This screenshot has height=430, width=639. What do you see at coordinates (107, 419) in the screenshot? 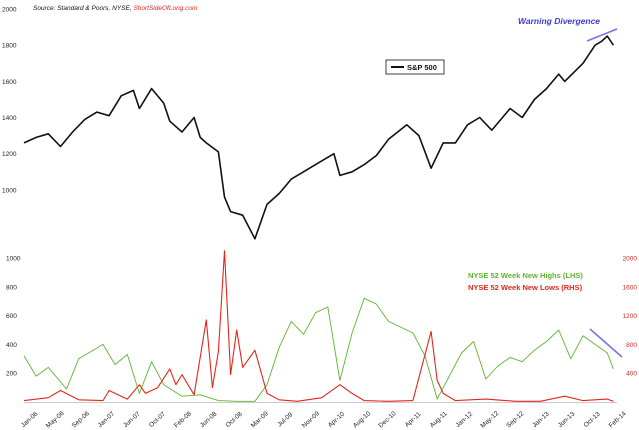
I see `x-tick-label: Jan-07` at bounding box center [107, 419].